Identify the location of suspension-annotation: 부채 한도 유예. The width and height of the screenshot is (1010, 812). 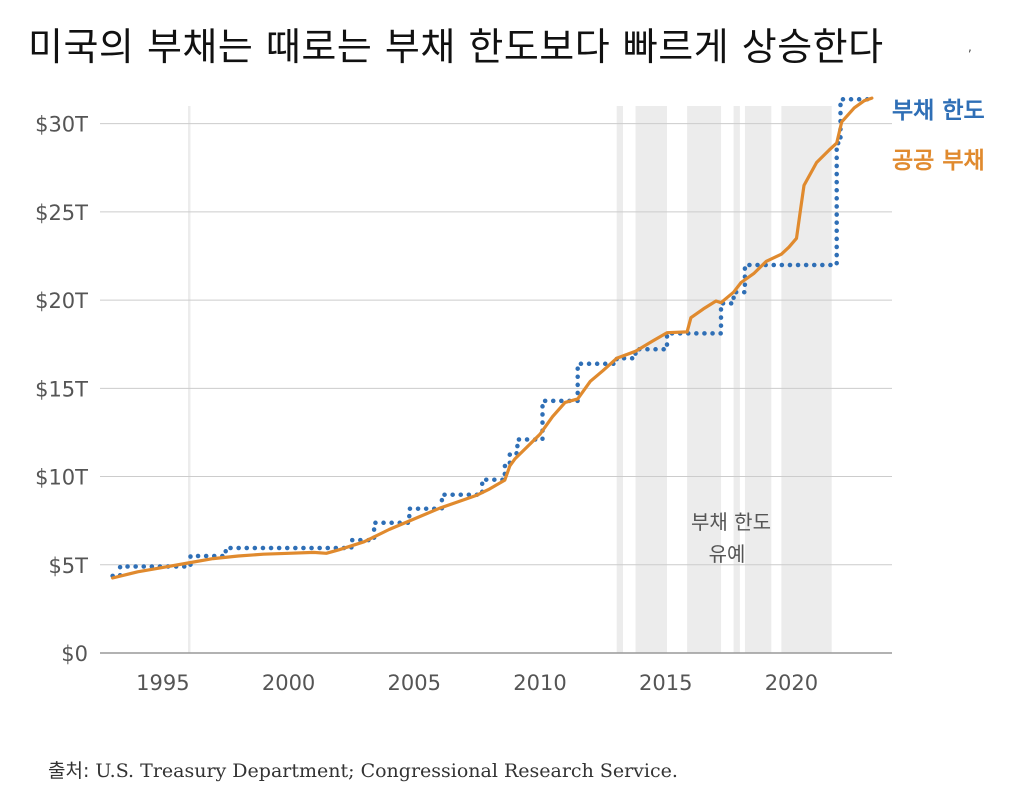
(731, 538).